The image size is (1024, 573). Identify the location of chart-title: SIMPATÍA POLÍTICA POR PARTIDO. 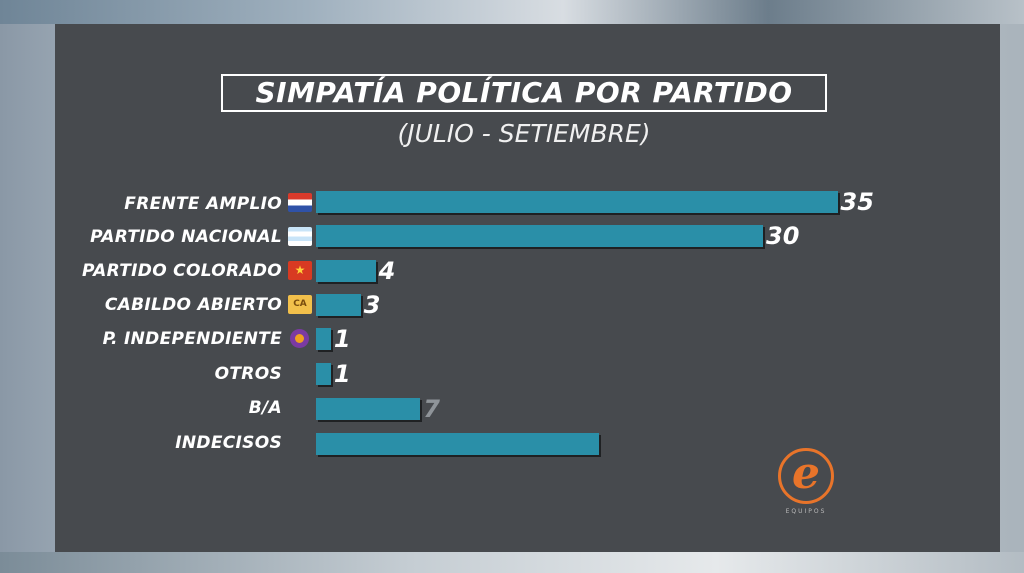
(524, 92).